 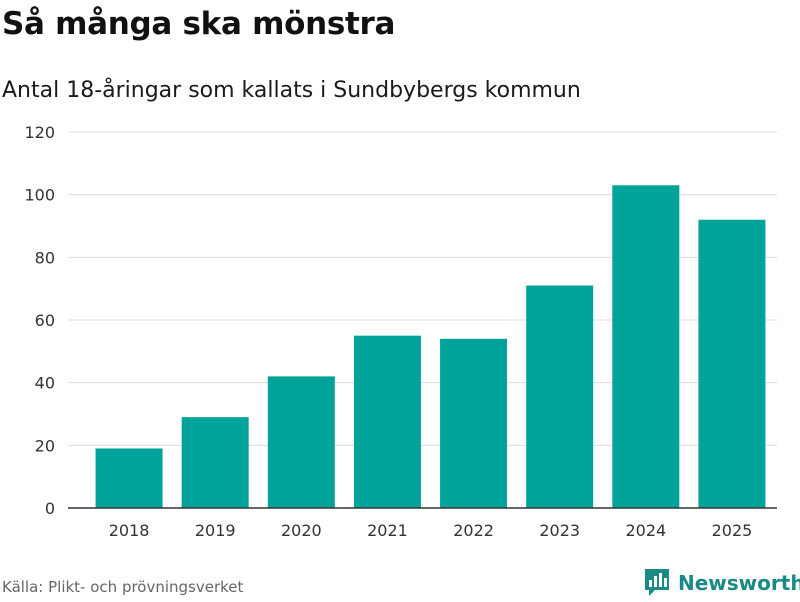 What do you see at coordinates (474, 423) in the screenshot?
I see `bar-2022` at bounding box center [474, 423].